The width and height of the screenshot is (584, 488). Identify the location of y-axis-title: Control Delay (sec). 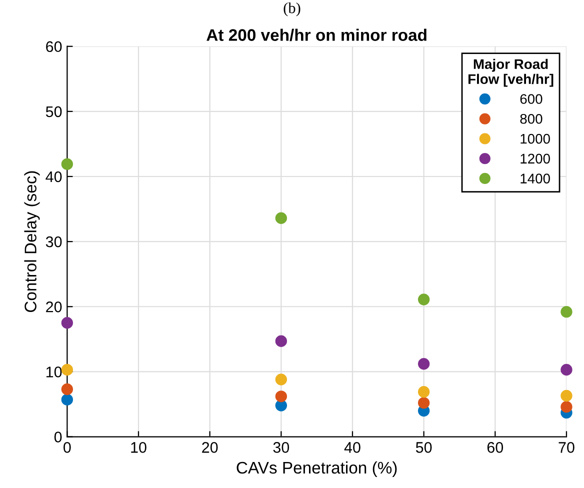
(32, 241).